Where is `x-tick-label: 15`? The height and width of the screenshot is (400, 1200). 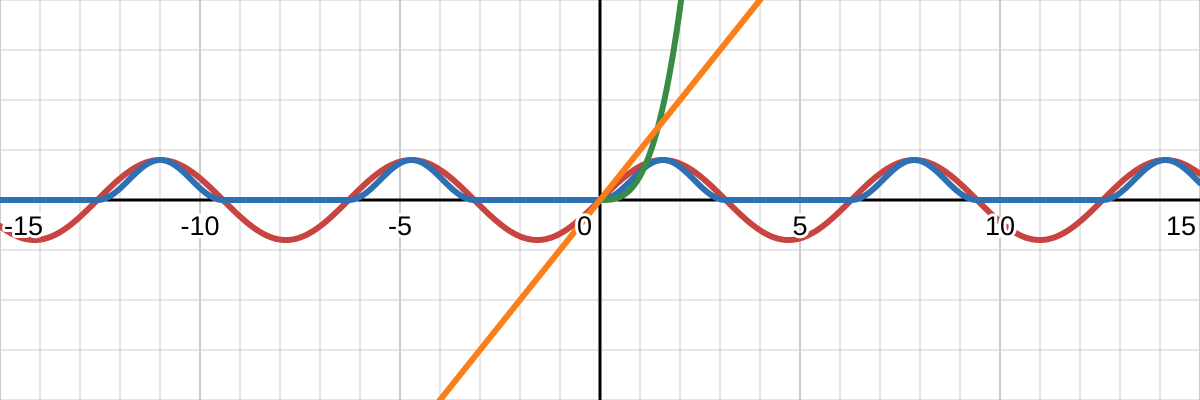
x-tick-label: 15 is located at coordinates (1181, 226).